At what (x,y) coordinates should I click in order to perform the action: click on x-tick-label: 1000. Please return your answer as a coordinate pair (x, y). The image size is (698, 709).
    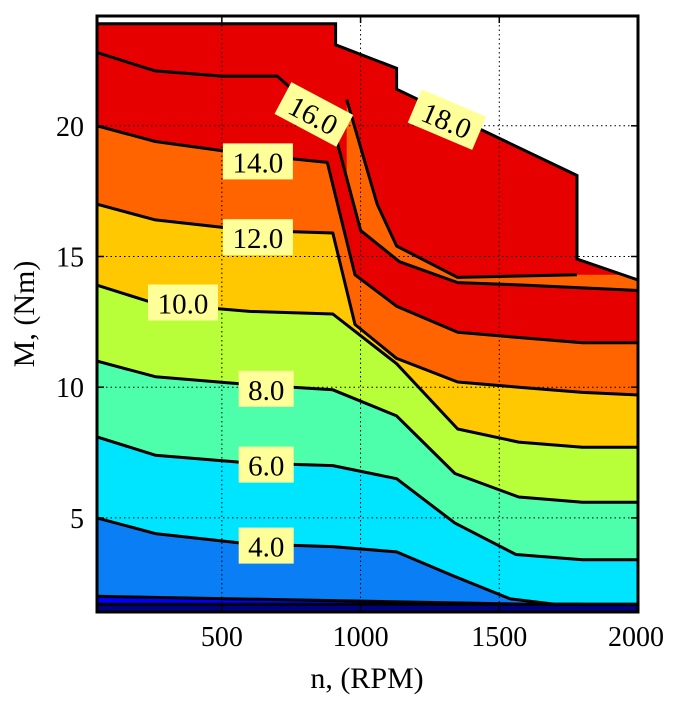
    Looking at the image, I should click on (361, 637).